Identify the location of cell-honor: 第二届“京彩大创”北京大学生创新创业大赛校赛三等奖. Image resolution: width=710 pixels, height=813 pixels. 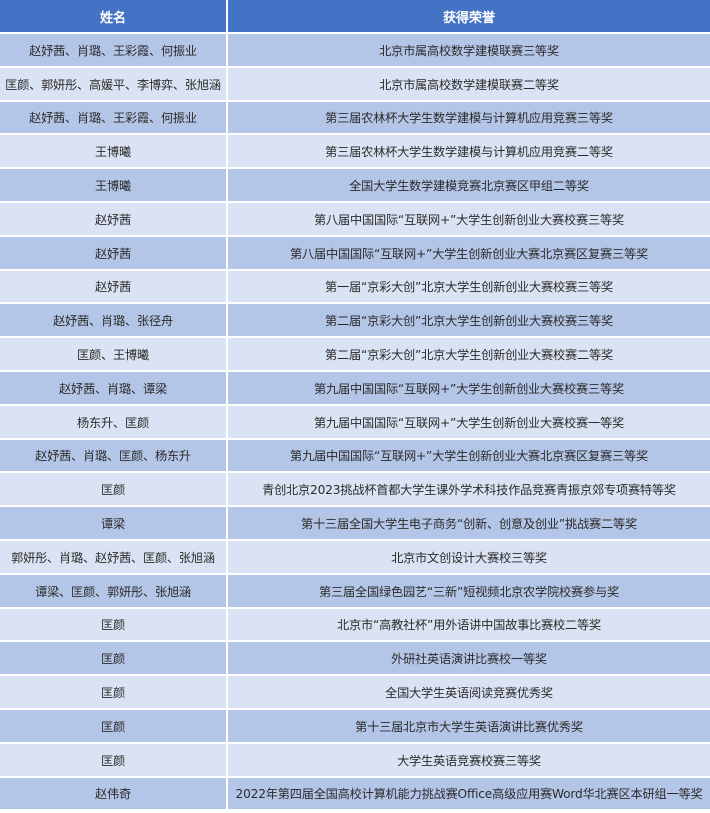
(469, 321).